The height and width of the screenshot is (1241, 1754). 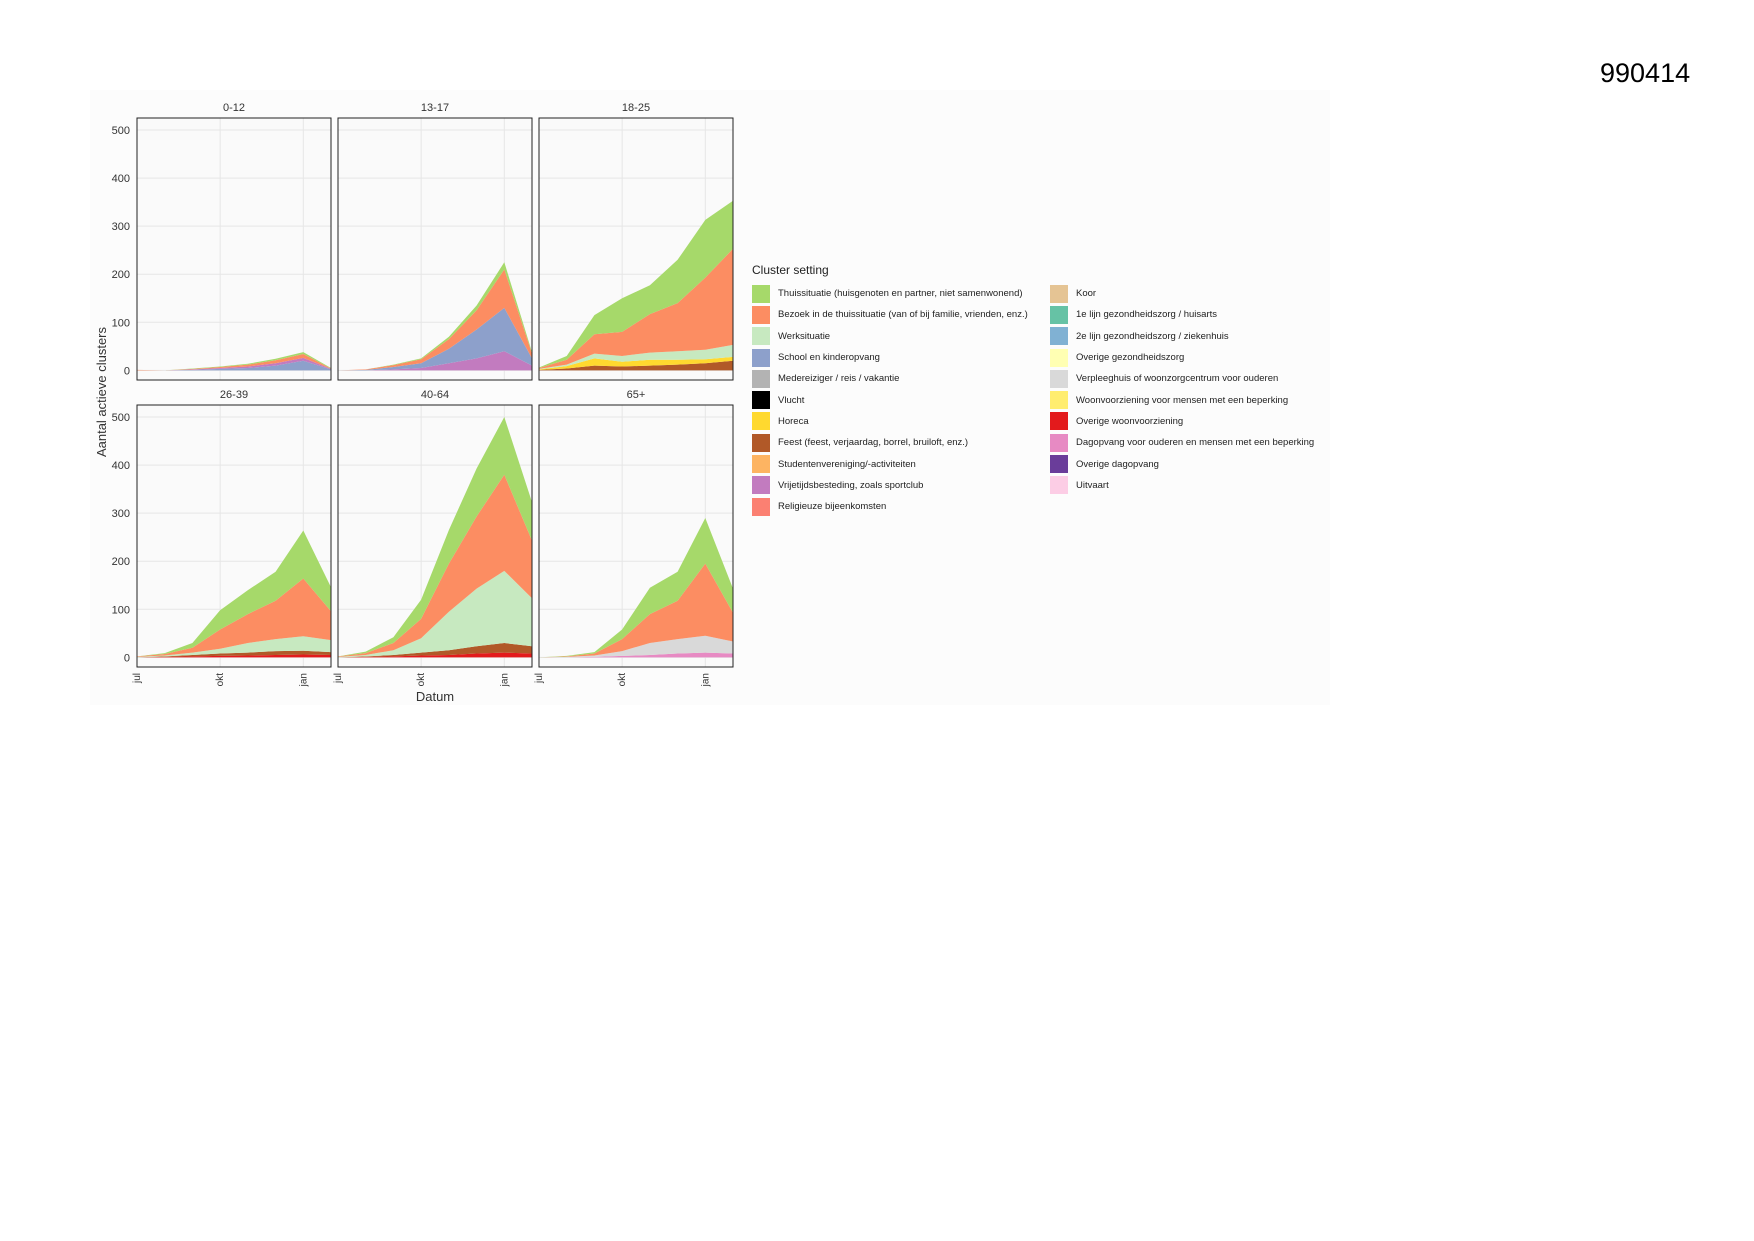 What do you see at coordinates (1086, 294) in the screenshot?
I see `legend-label: Koor` at bounding box center [1086, 294].